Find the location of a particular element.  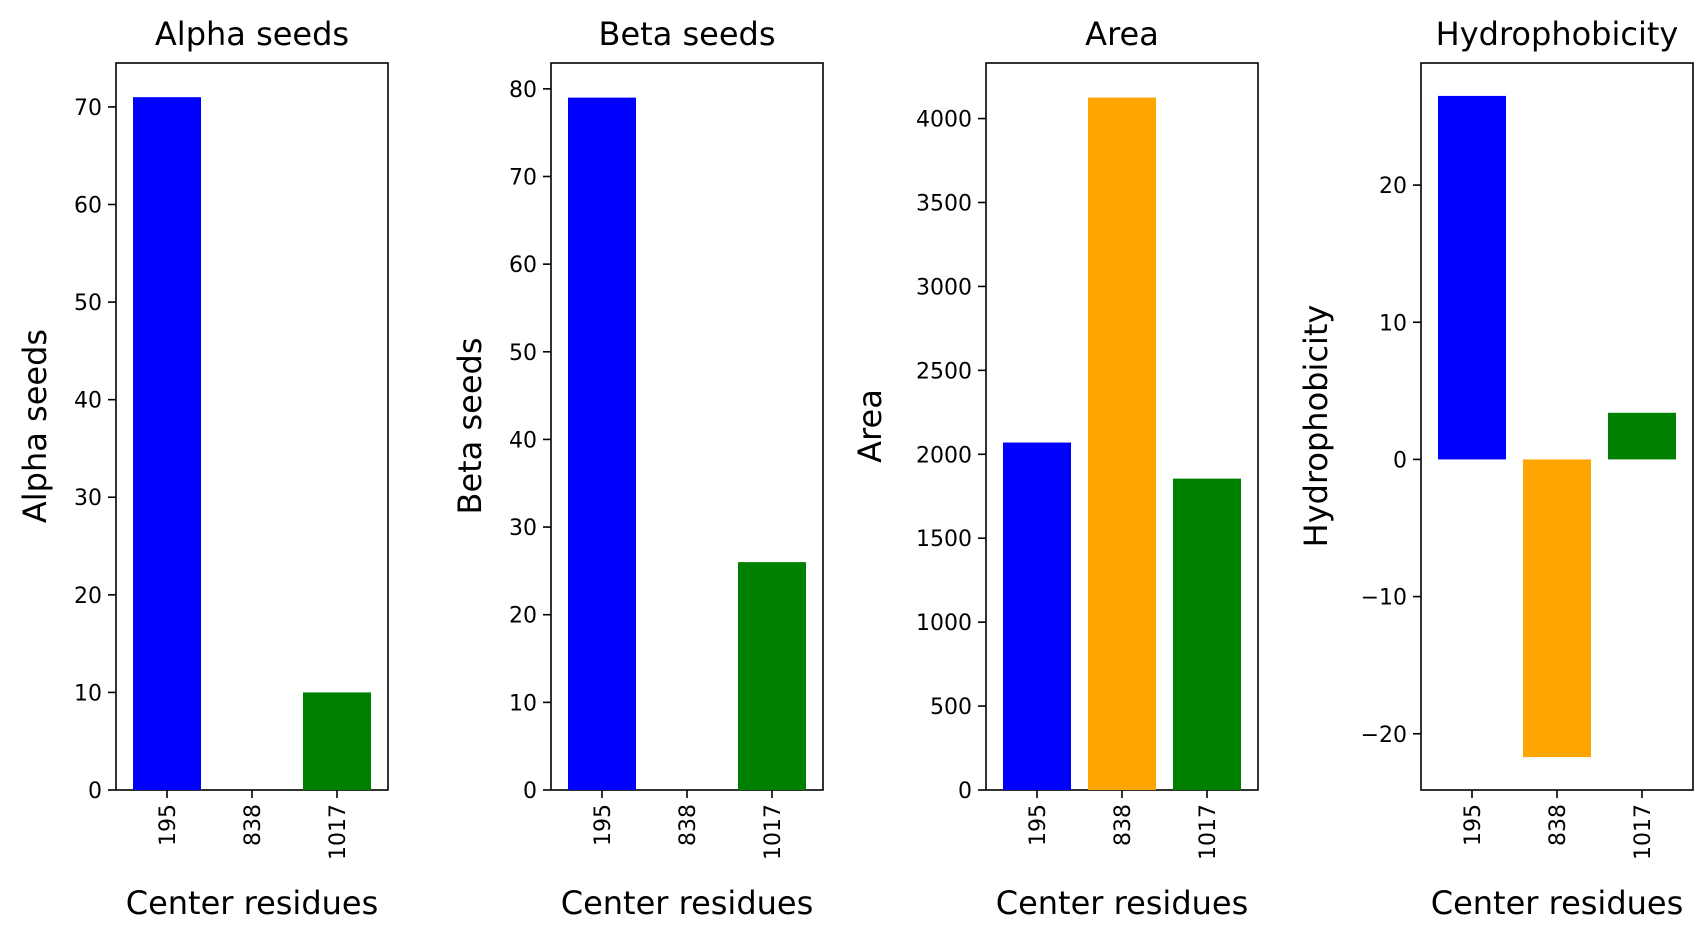

y-tick-label: 1500 is located at coordinates (944, 539).